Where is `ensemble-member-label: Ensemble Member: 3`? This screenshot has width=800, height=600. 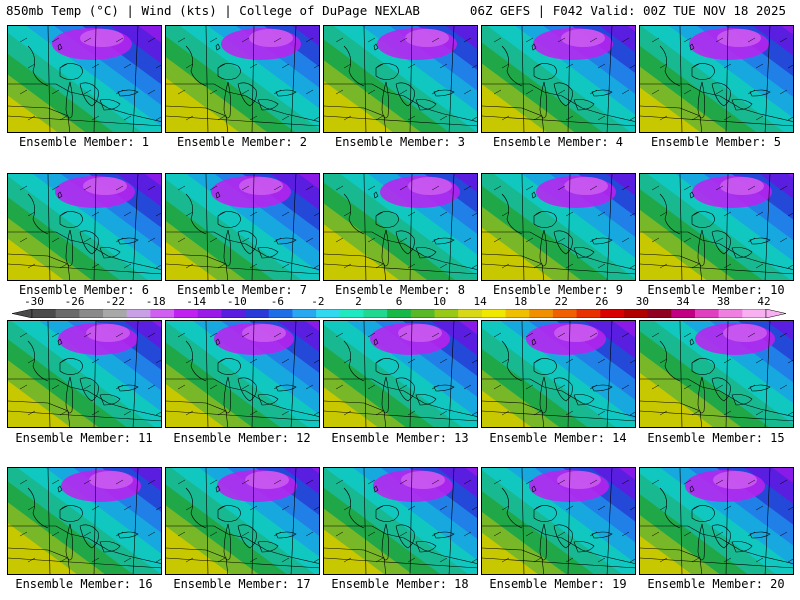
ensemble-member-label: Ensemble Member: 3 is located at coordinates (400, 142).